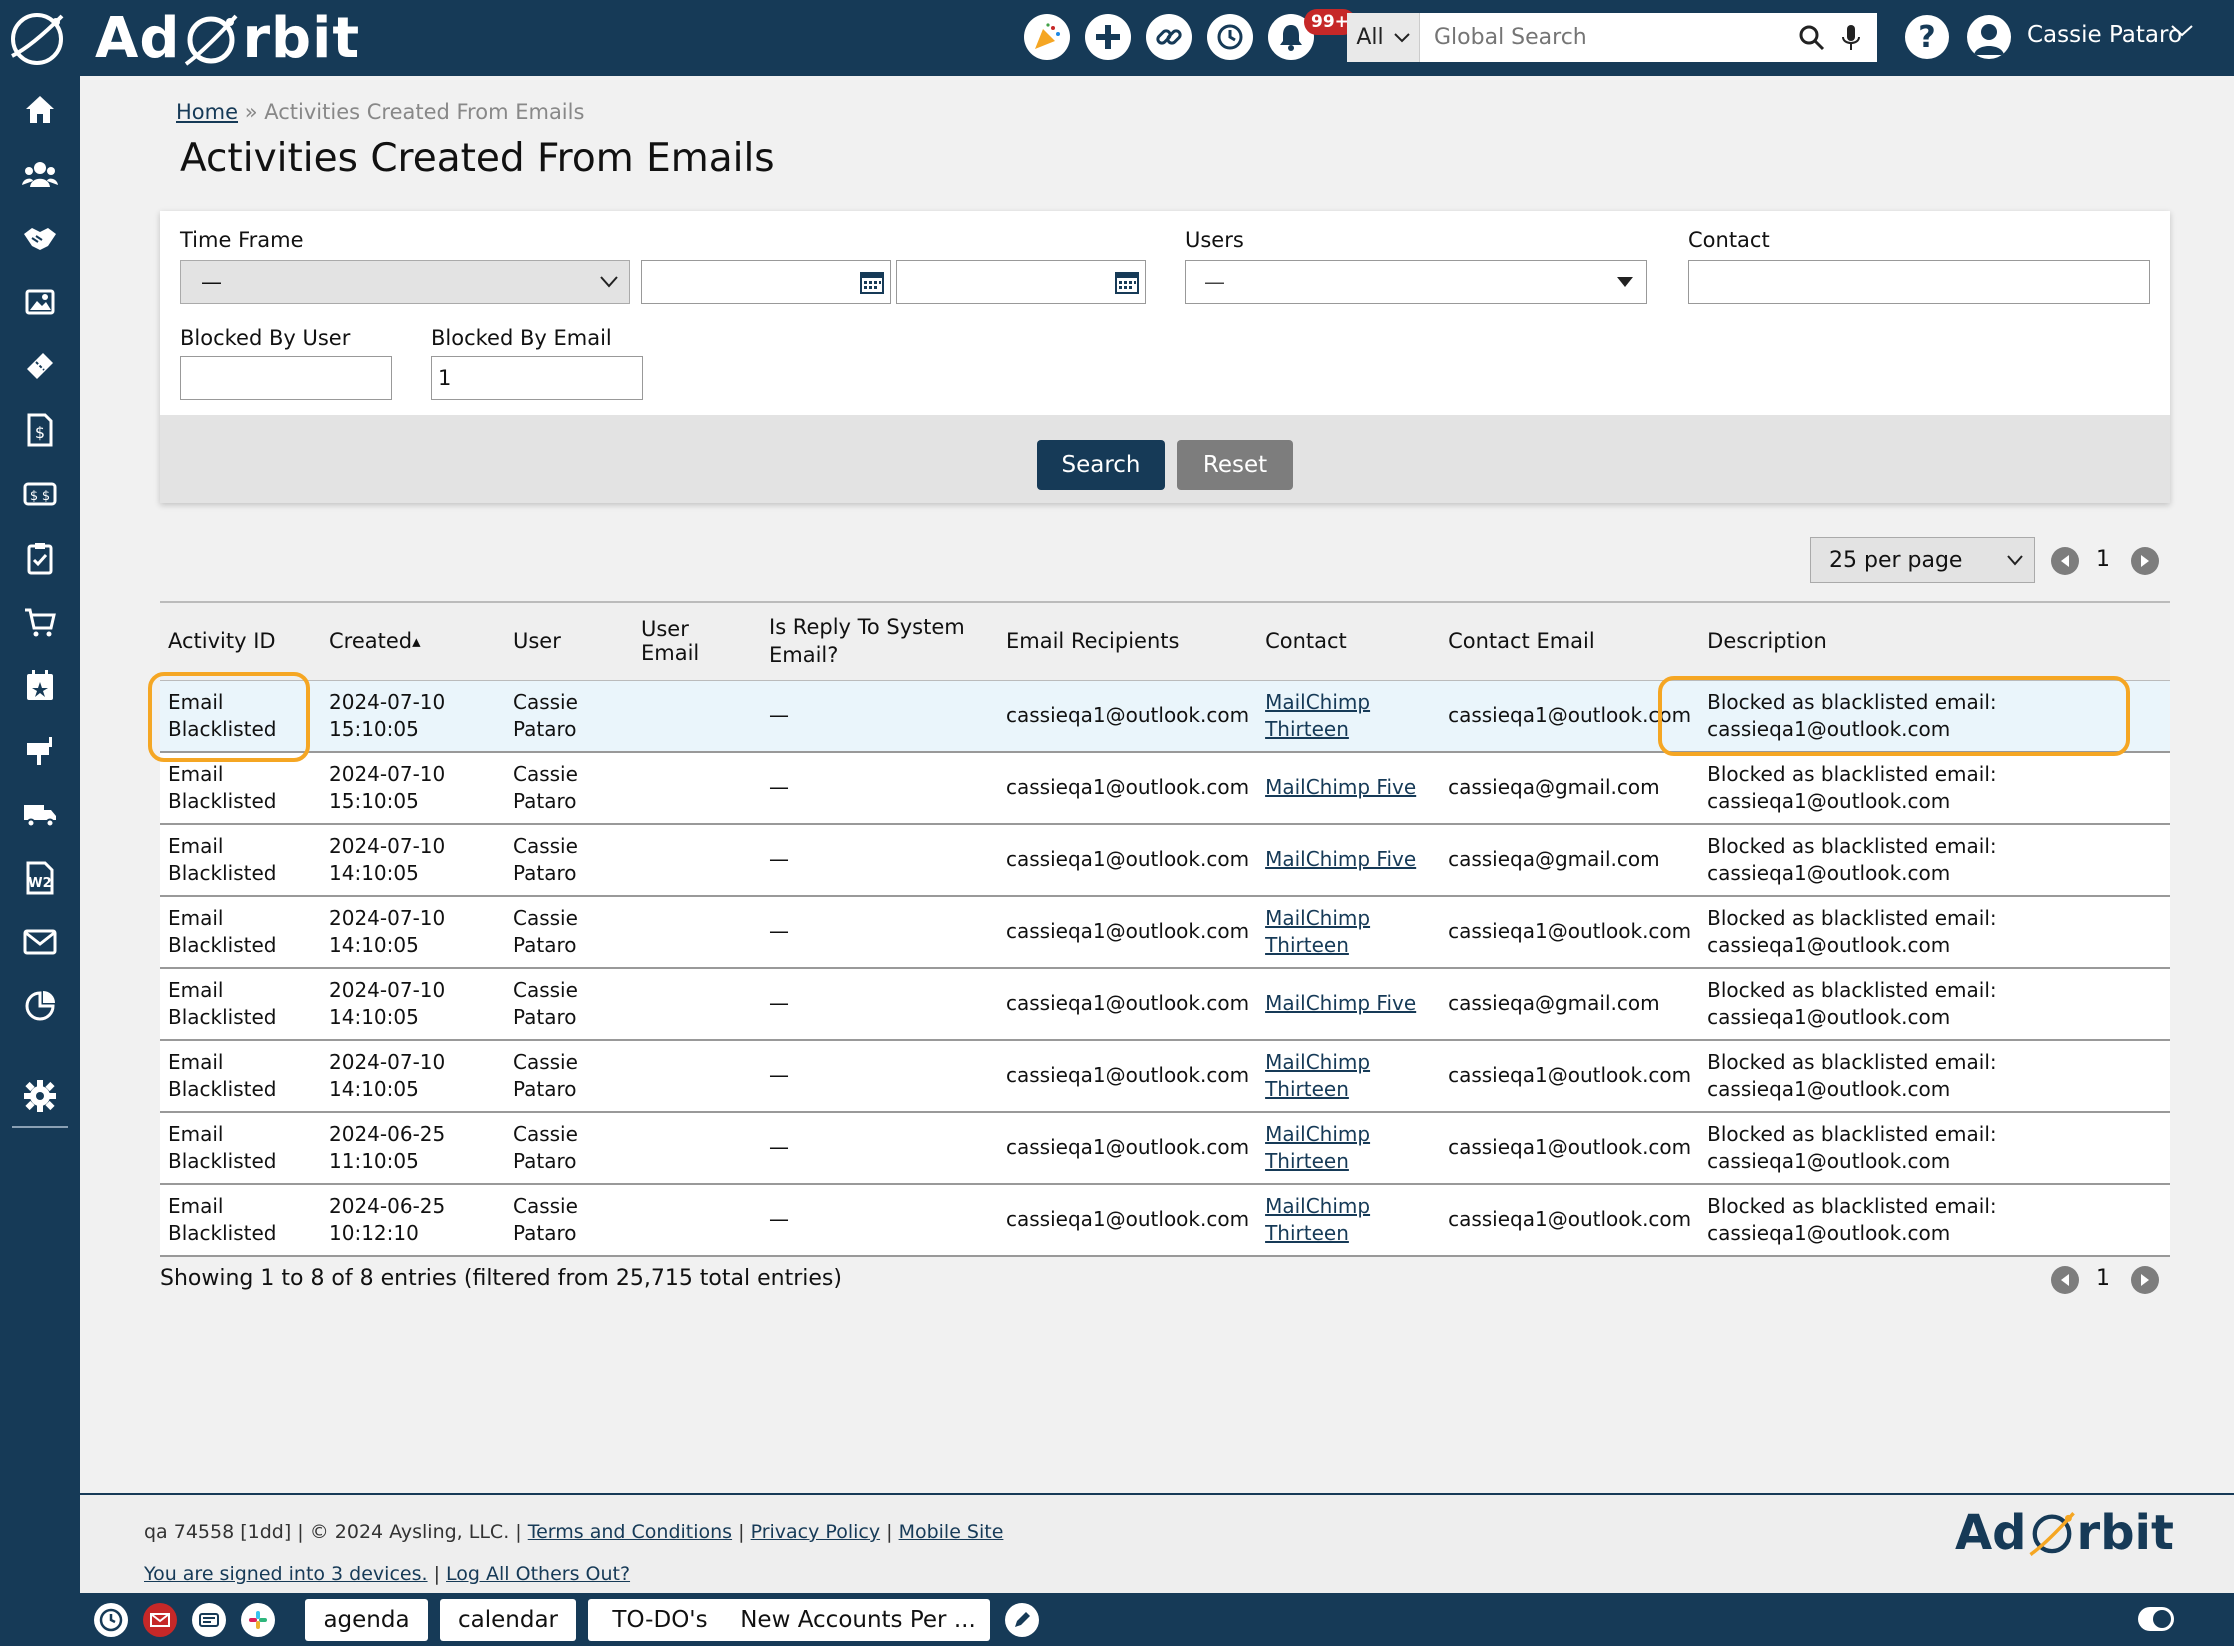  Describe the element at coordinates (951, 1532) in the screenshot. I see `mobile-site-link: Mobile Site` at that location.